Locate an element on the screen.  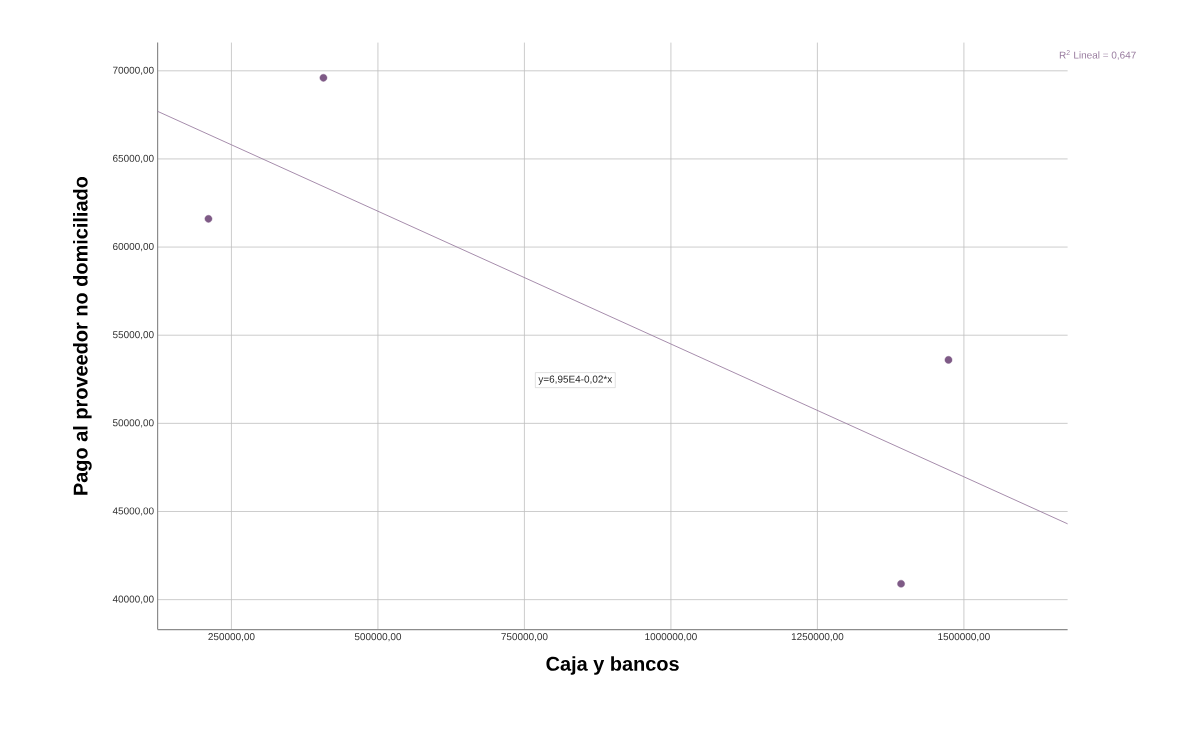
x-tick-label: 500000,00 is located at coordinates (378, 637).